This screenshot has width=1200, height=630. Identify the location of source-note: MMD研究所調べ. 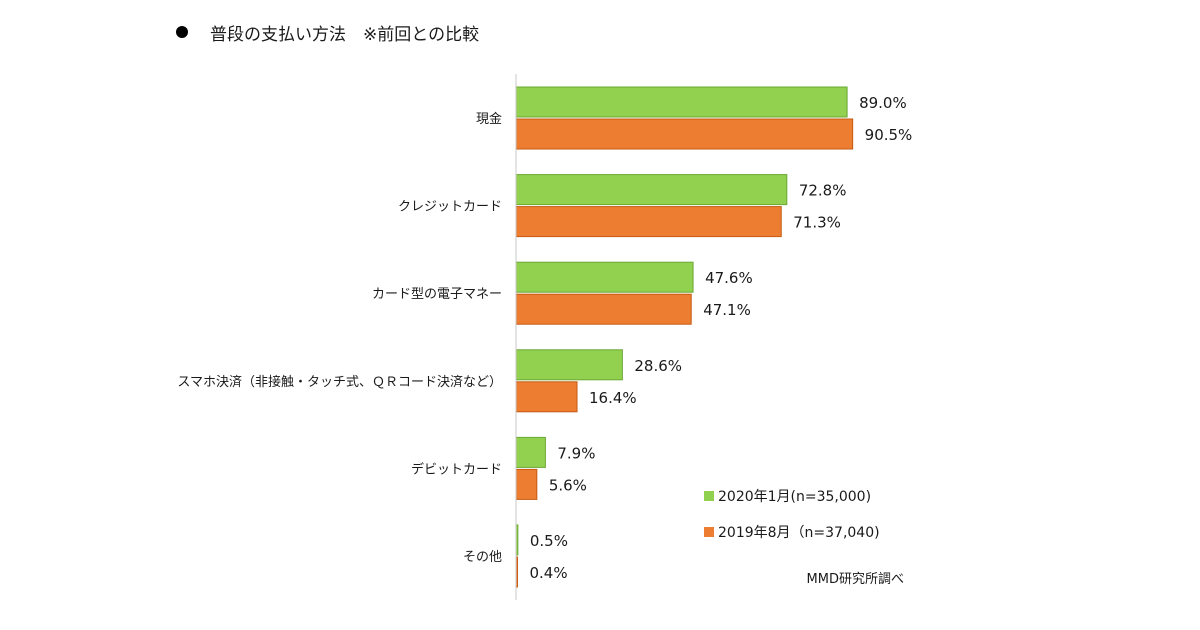
(855, 579).